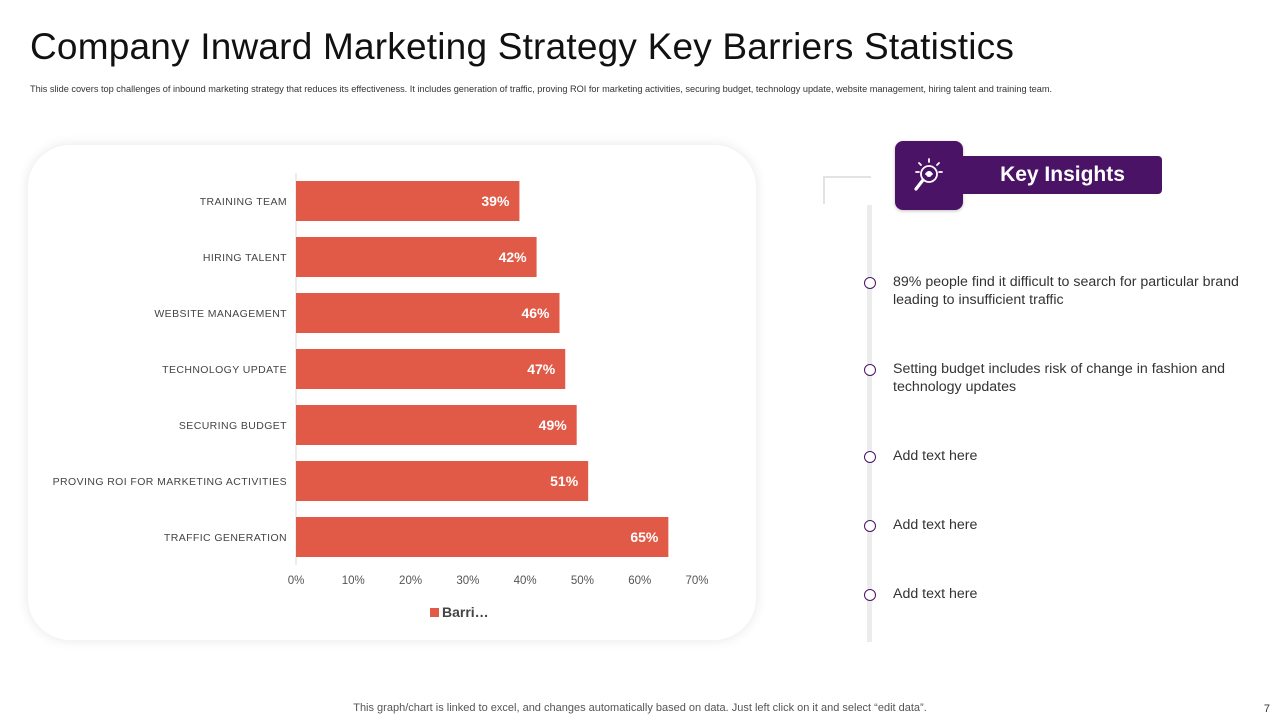 The width and height of the screenshot is (1280, 720). Describe the element at coordinates (225, 538) in the screenshot. I see `category-label-7: TRAFFIC GENERATION` at that location.